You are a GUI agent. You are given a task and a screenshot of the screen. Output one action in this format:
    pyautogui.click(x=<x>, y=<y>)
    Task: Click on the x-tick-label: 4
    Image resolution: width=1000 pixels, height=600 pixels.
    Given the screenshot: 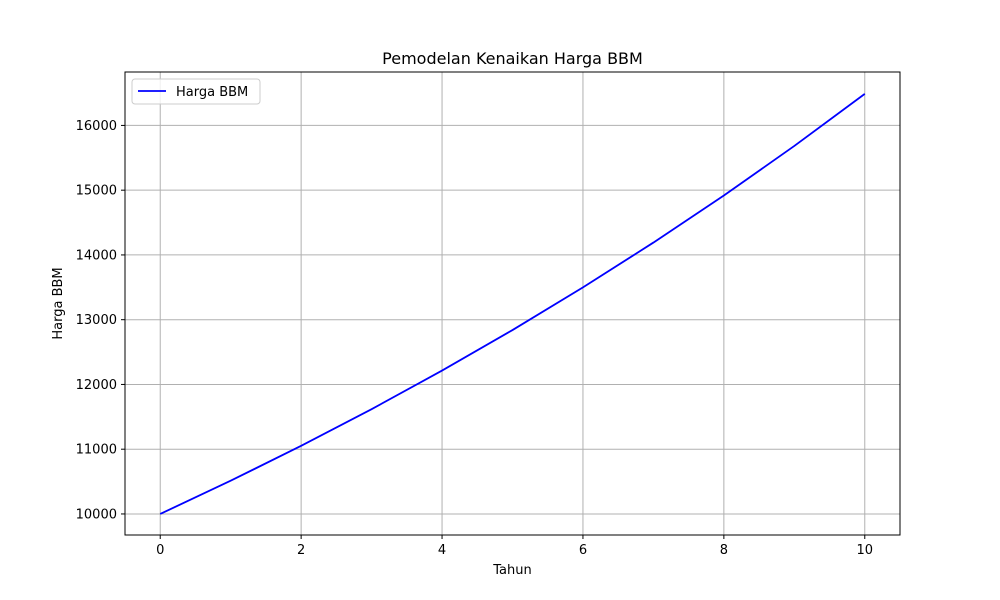 What is the action you would take?
    pyautogui.click(x=442, y=550)
    